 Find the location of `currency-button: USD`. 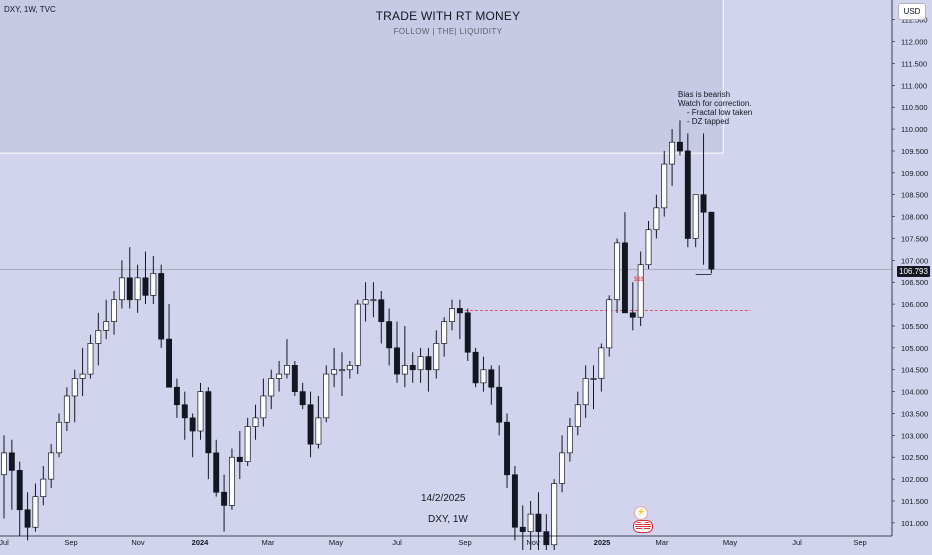

currency-button: USD is located at coordinates (912, 11).